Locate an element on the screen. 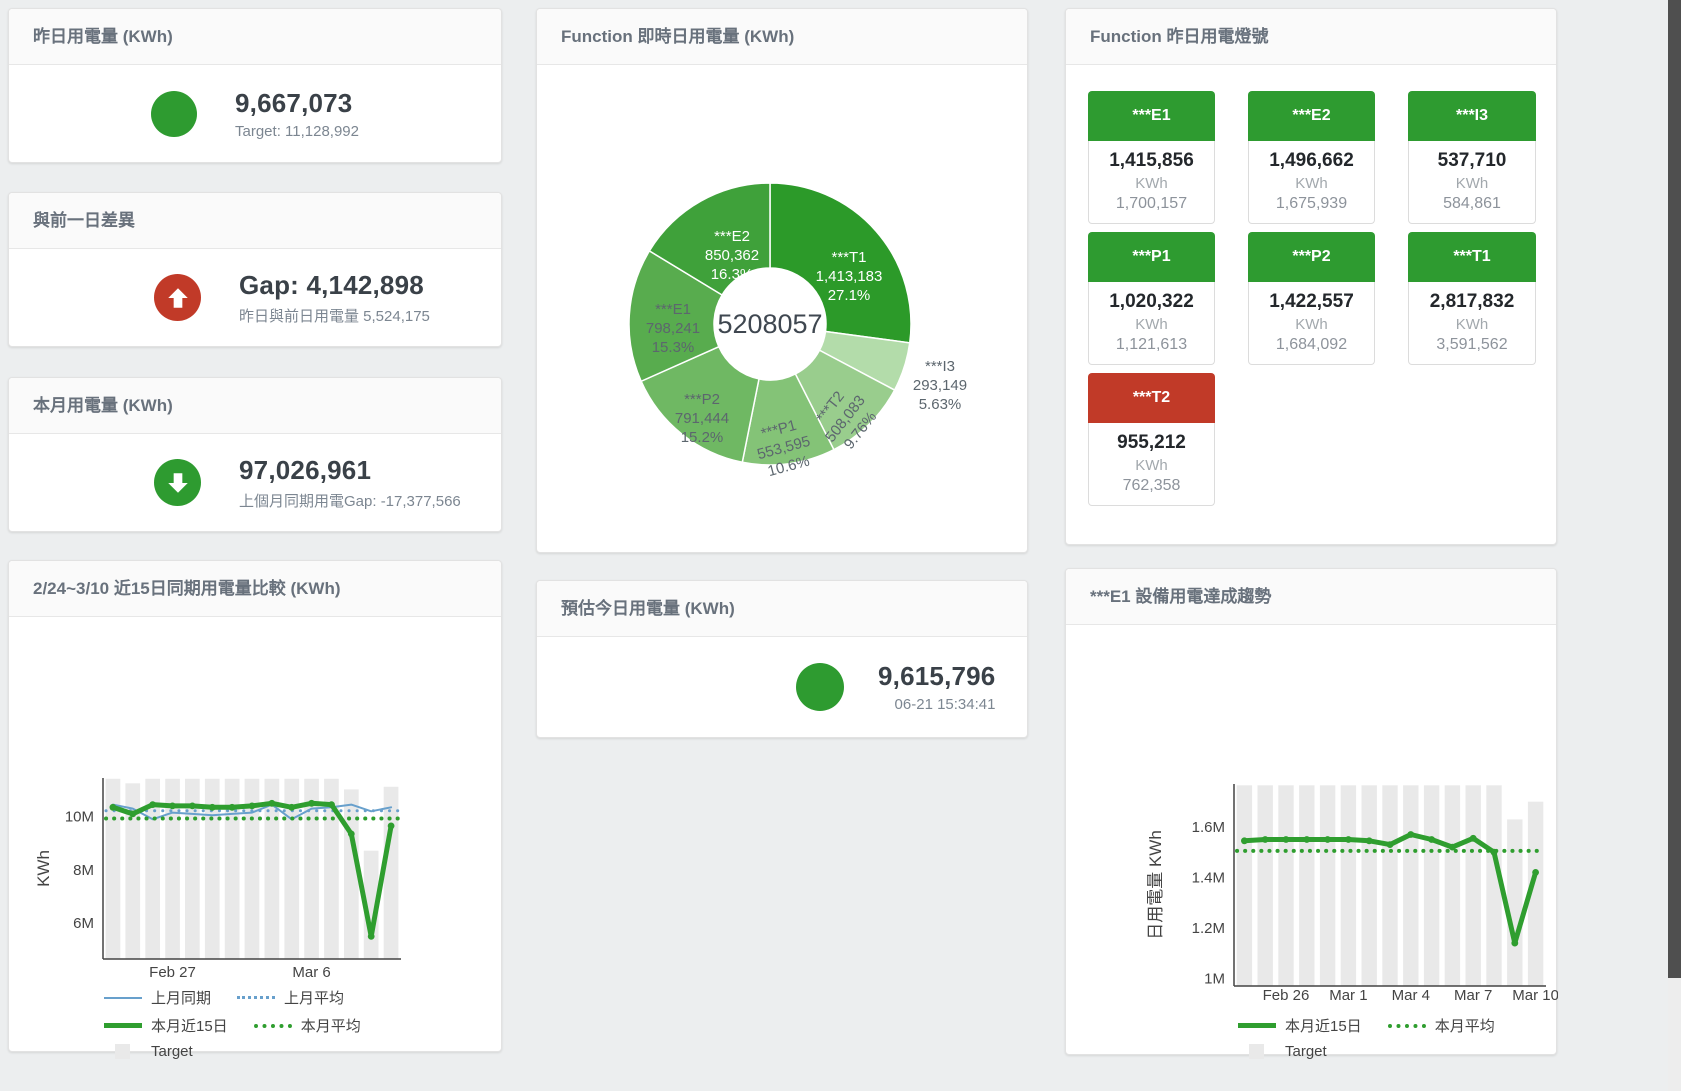 Image resolution: width=1681 pixels, height=1091 pixels. kpi-value: 97,026,961 is located at coordinates (305, 469).